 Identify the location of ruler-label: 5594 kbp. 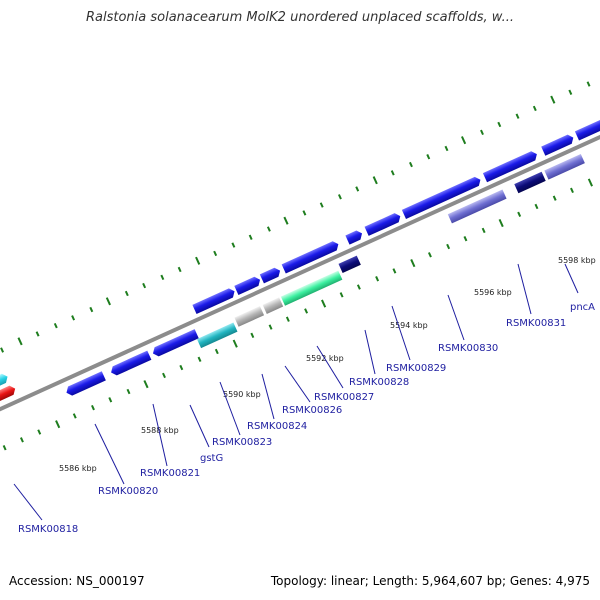
(409, 325).